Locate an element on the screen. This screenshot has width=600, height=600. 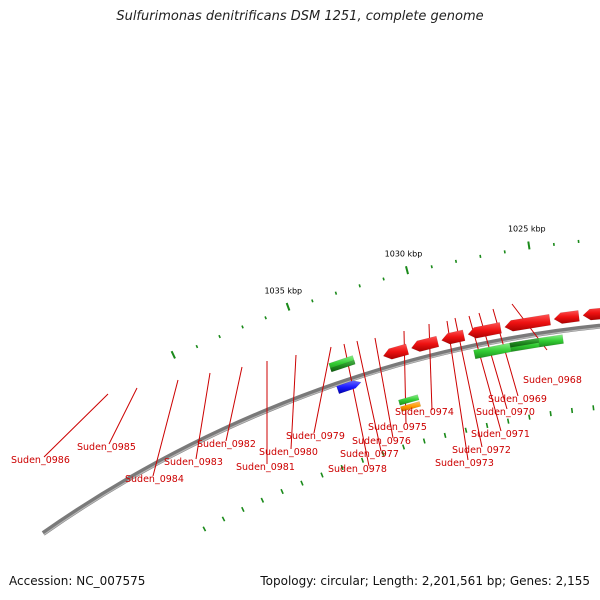
kbp-label: 1030 kbp is located at coordinates (404, 254).